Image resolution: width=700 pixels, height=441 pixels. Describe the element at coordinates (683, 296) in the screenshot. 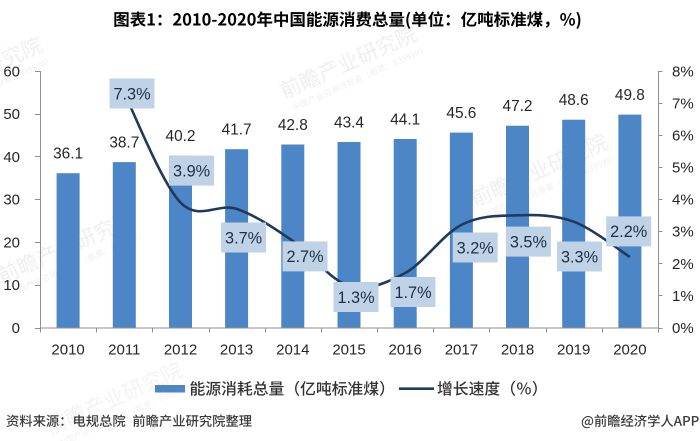

I see `svg-text: 1%` at that location.